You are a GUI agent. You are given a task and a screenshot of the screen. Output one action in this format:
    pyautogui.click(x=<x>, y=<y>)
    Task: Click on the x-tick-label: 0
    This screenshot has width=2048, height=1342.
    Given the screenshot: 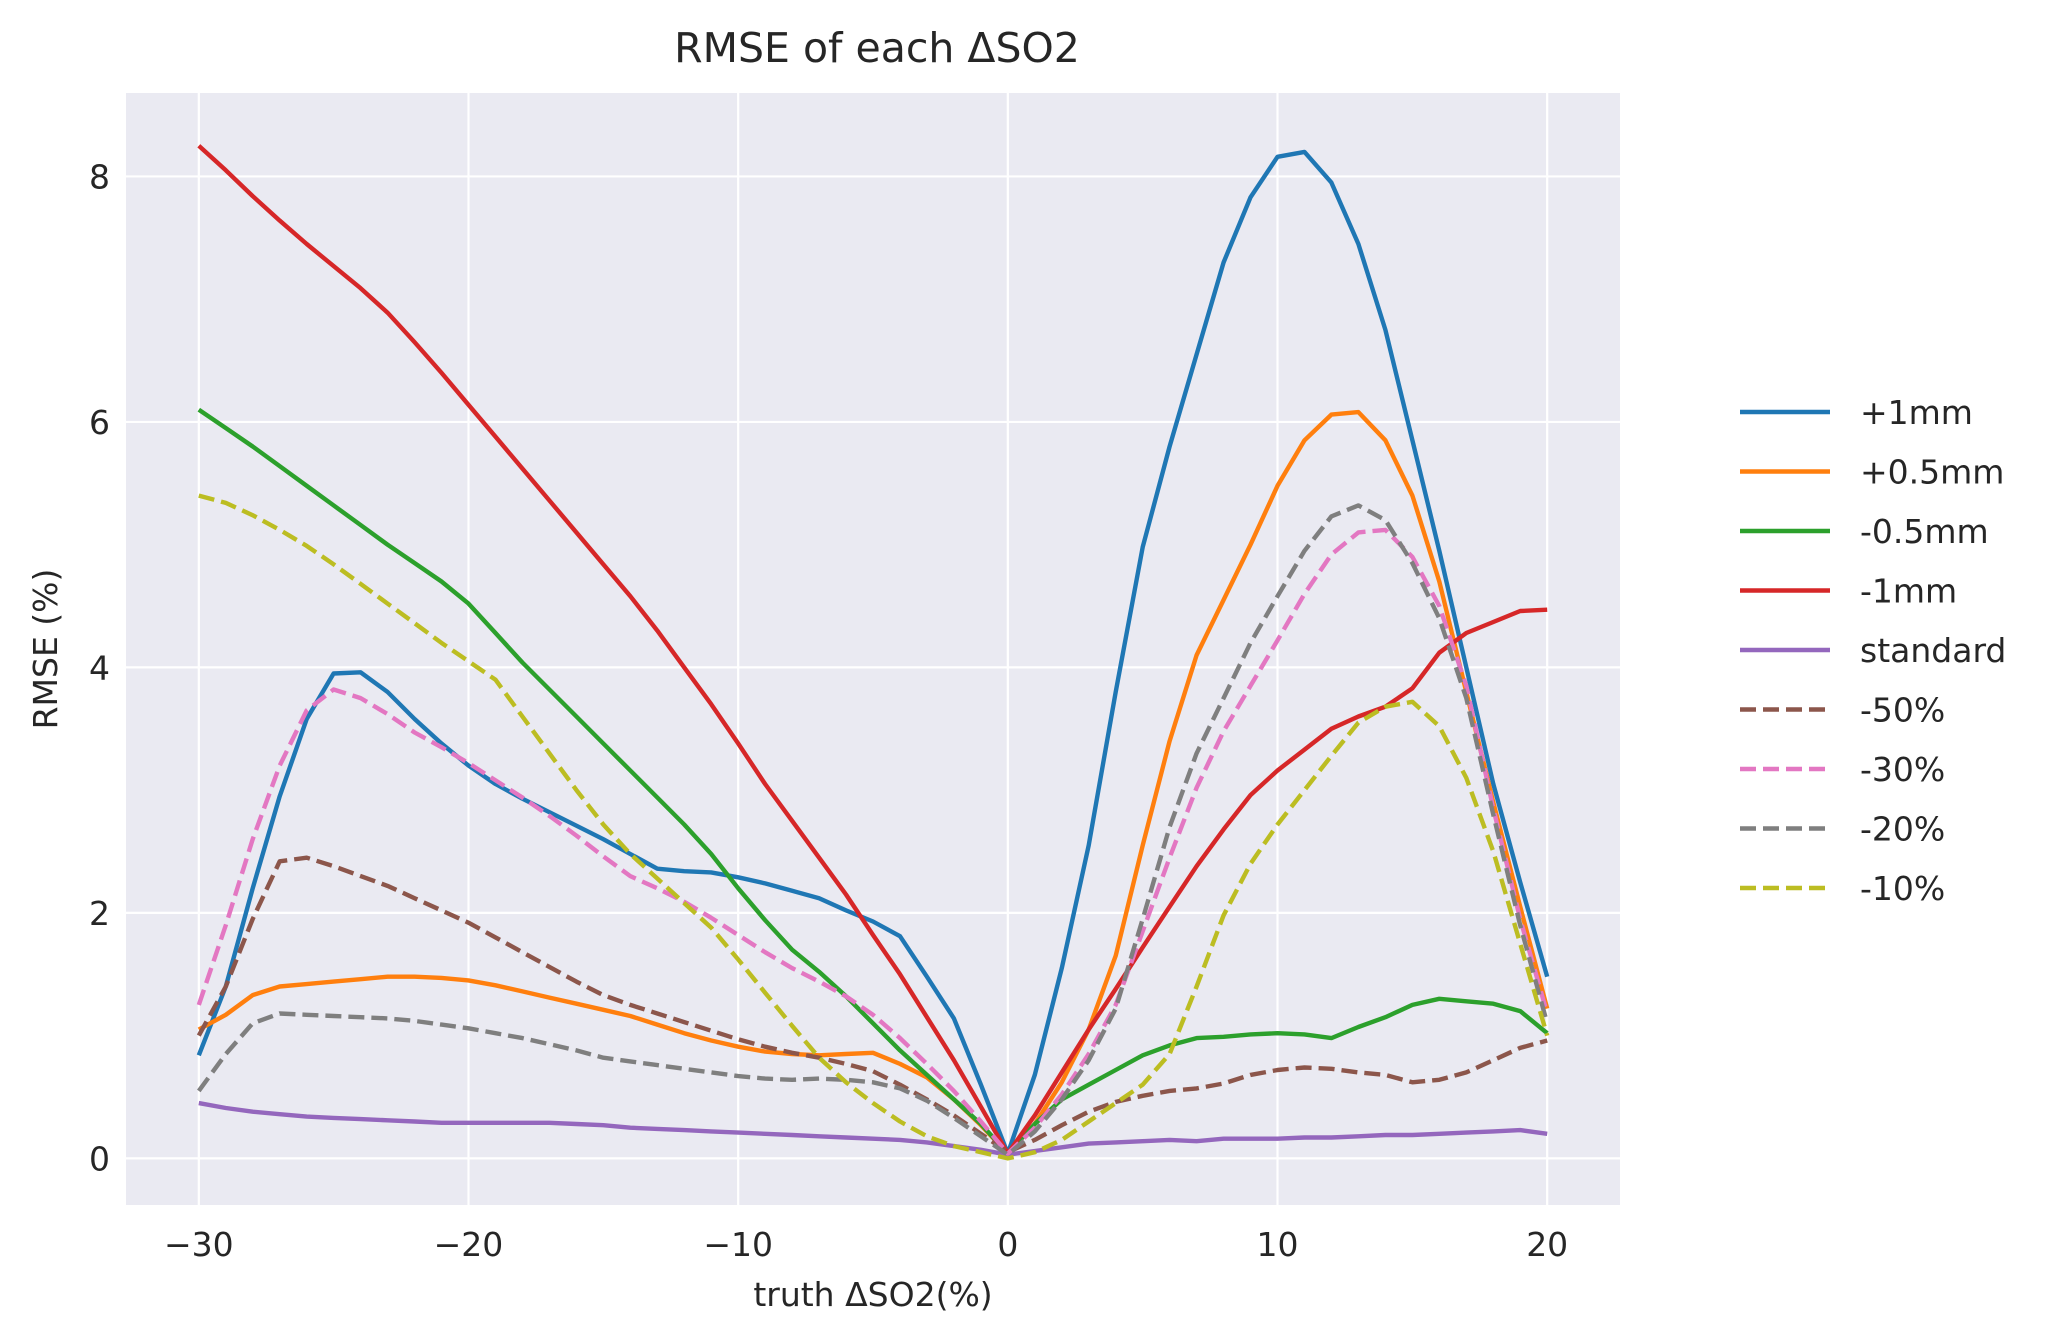 What is the action you would take?
    pyautogui.click(x=1007, y=1244)
    